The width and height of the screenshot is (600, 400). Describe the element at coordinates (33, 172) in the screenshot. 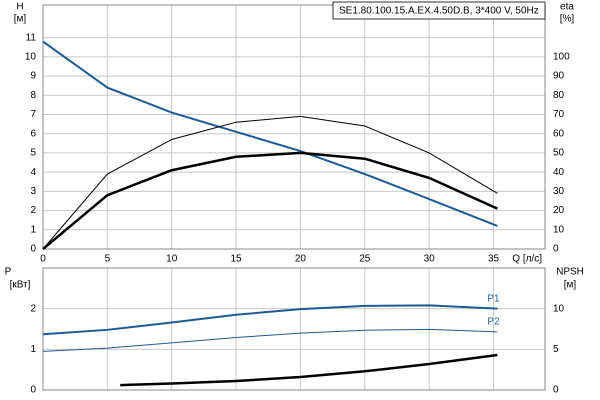

I see `y-tick-label: 4` at that location.